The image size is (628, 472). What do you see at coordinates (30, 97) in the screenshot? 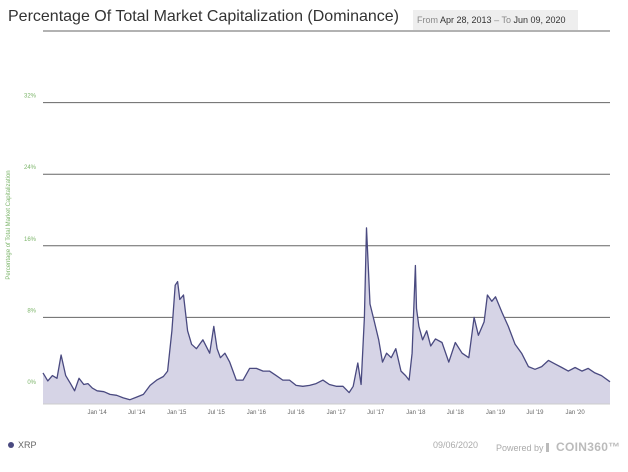
I see `y-tick-label: 32%` at bounding box center [30, 97].